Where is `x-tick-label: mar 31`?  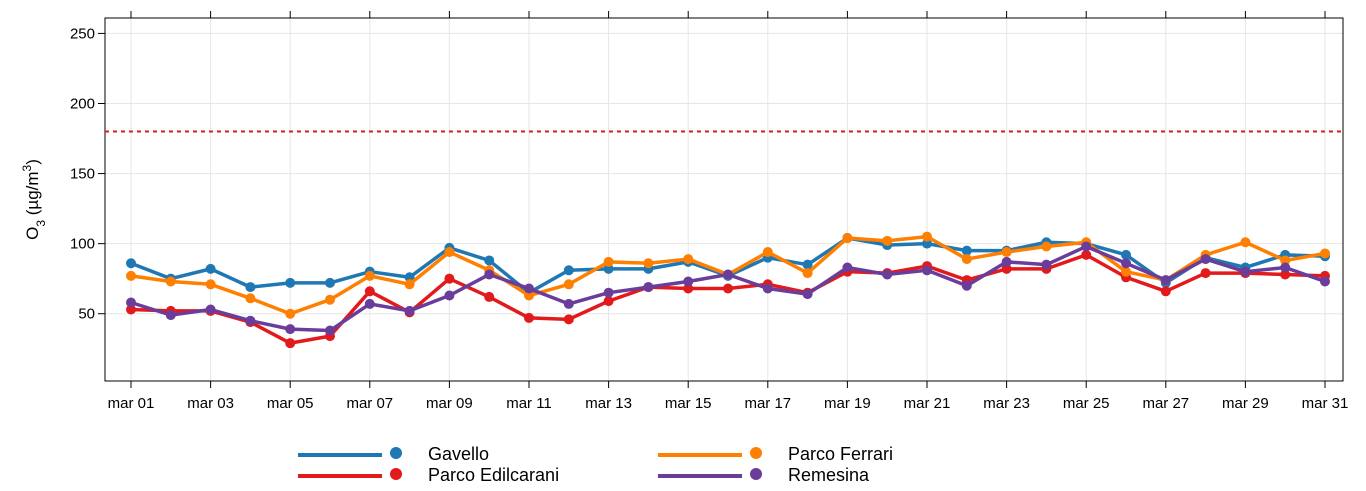 x-tick-label: mar 31 is located at coordinates (1325, 403).